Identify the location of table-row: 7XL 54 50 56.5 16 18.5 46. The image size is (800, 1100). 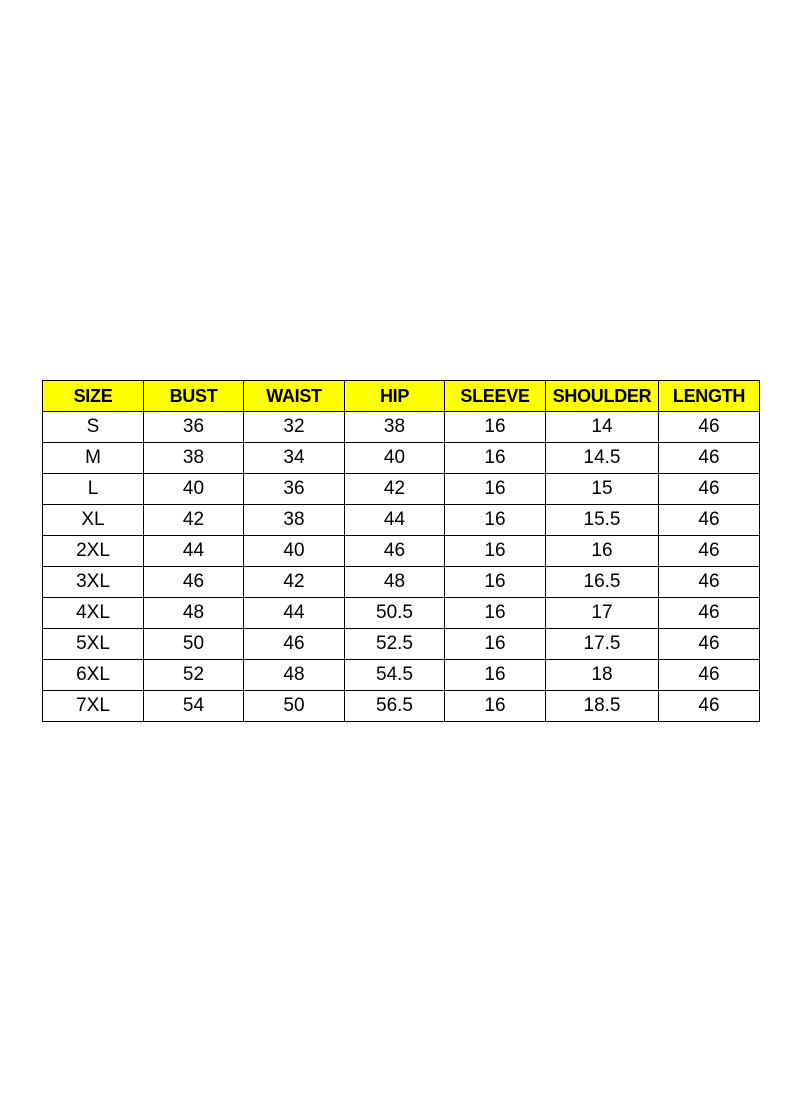
(401, 706).